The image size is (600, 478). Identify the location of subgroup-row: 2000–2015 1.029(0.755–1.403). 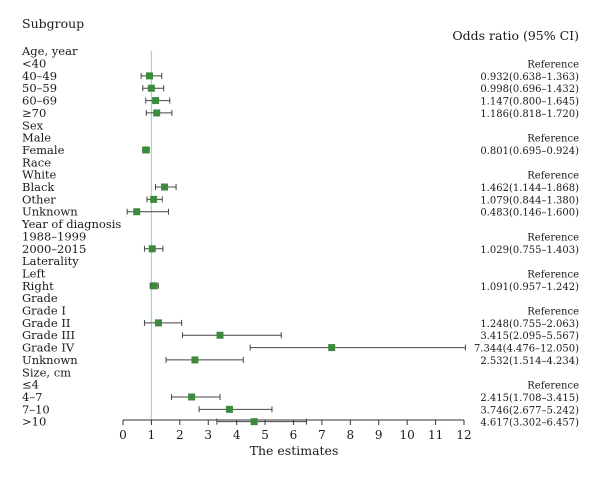
(300, 249).